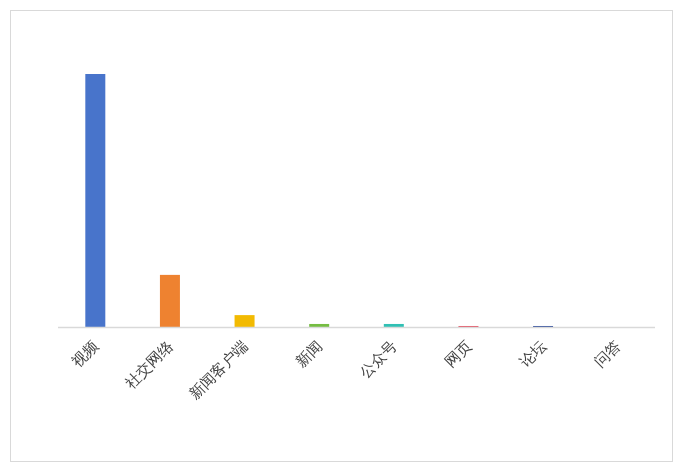  I want to click on x-tick-label: 视频, so click(85, 355).